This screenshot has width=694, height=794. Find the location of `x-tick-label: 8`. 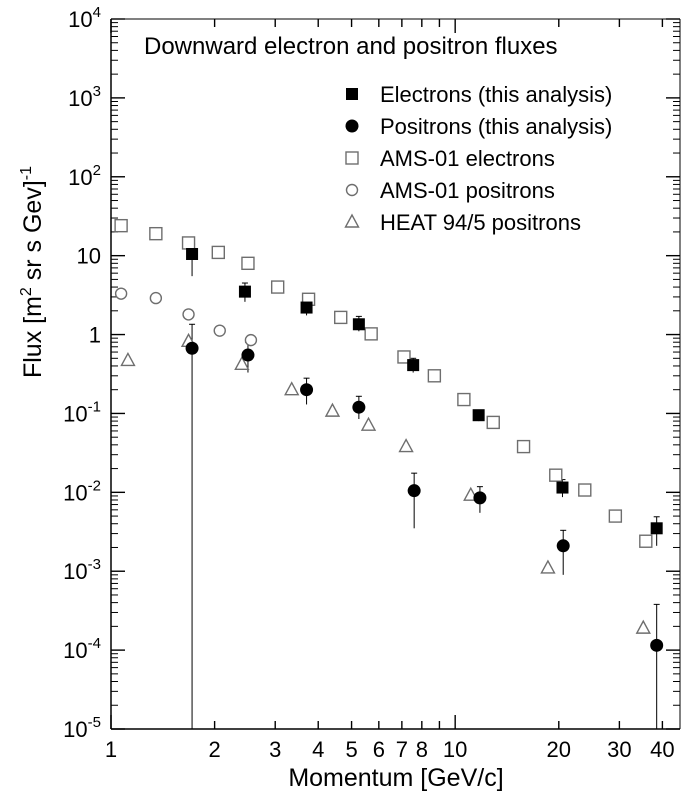

x-tick-label: 8 is located at coordinates (422, 749).